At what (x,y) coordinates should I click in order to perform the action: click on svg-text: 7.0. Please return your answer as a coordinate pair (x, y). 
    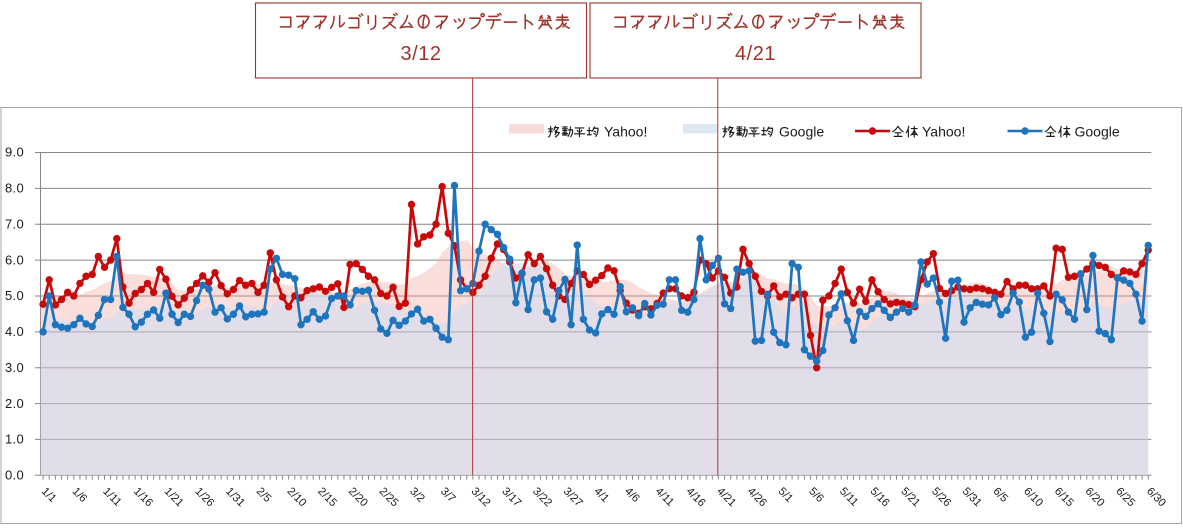
    Looking at the image, I should click on (14, 223).